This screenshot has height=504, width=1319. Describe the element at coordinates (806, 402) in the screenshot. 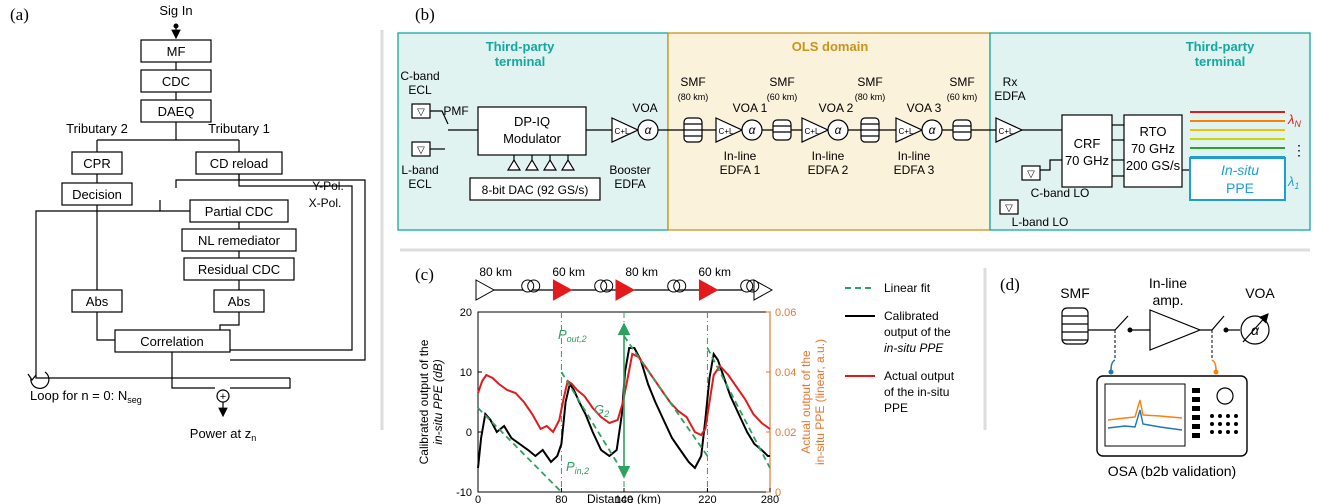

I see `y-right-label-1: Actual output of the` at that location.